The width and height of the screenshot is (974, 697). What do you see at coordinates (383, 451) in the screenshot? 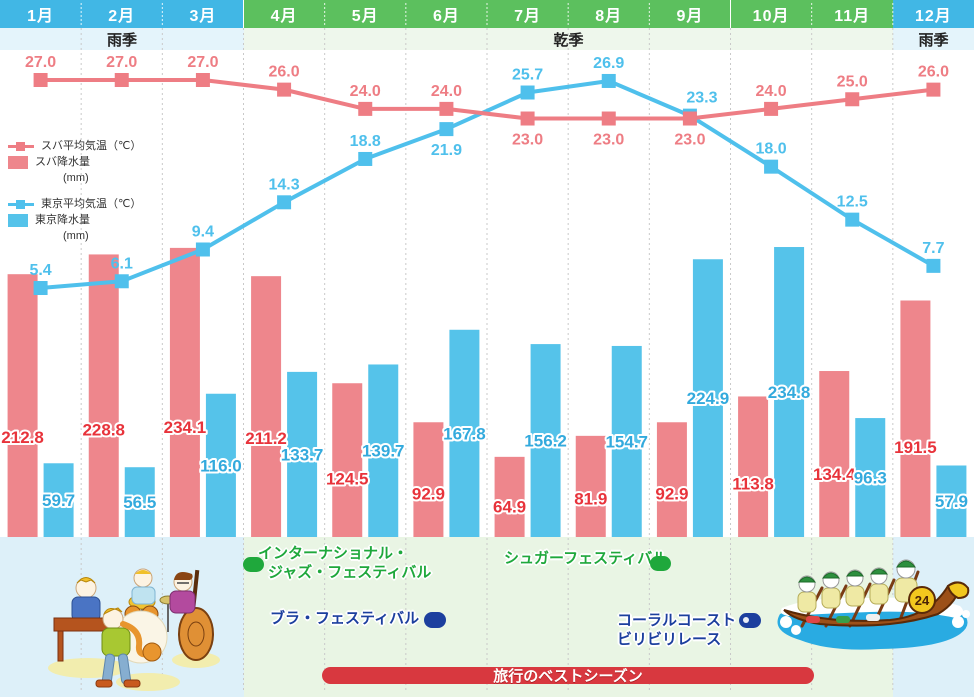
I see `tokyo-rain-value: 139.7` at bounding box center [383, 451].